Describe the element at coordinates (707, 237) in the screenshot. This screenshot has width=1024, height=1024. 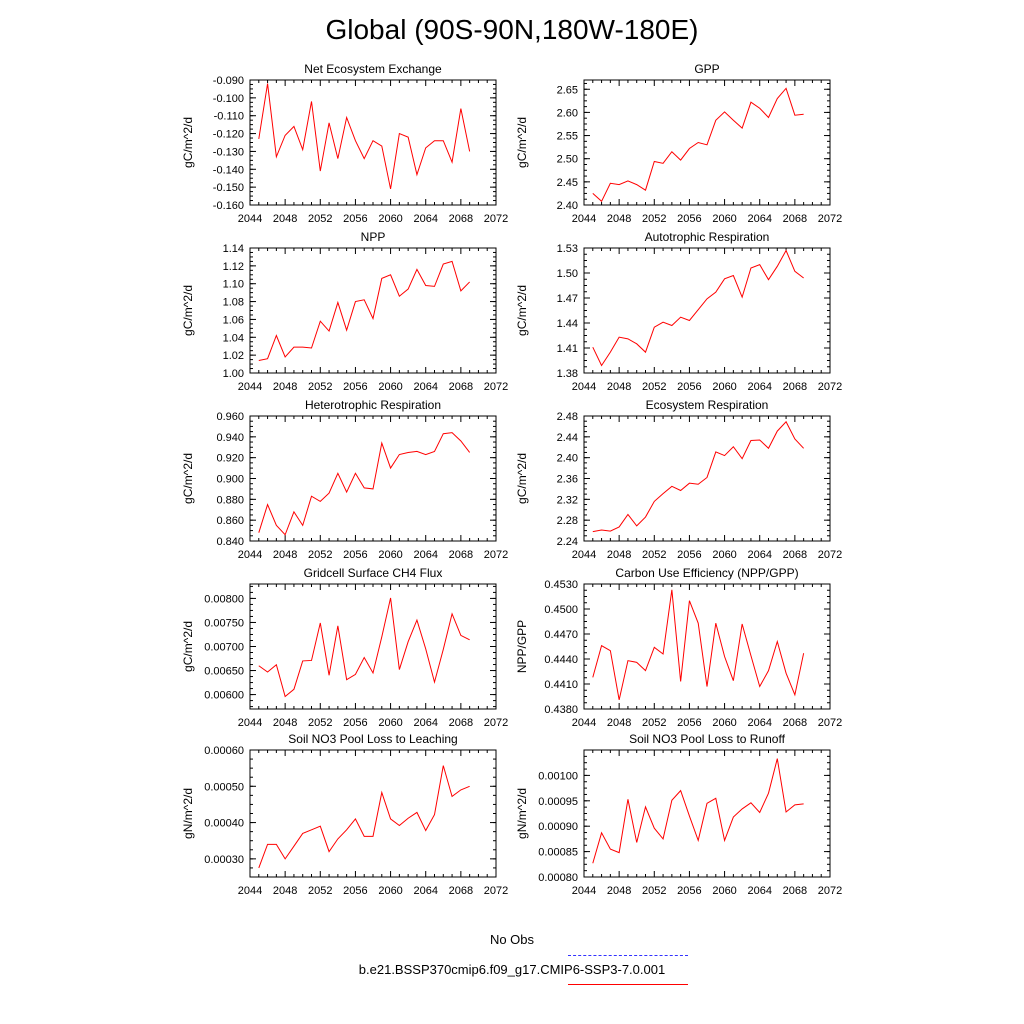
I see `chart-title: Autotrophic Respiration` at that location.